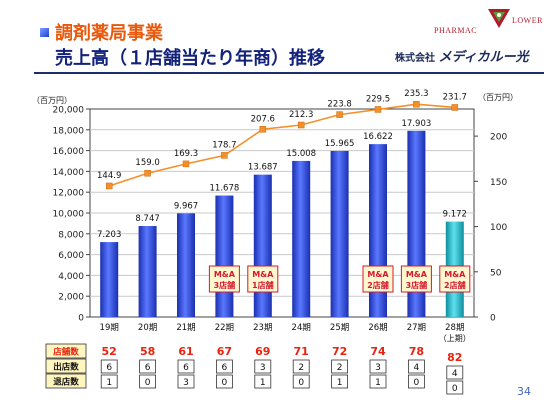  Describe the element at coordinates (81, 319) in the screenshot. I see `y-left-tick-label: 0` at that location.